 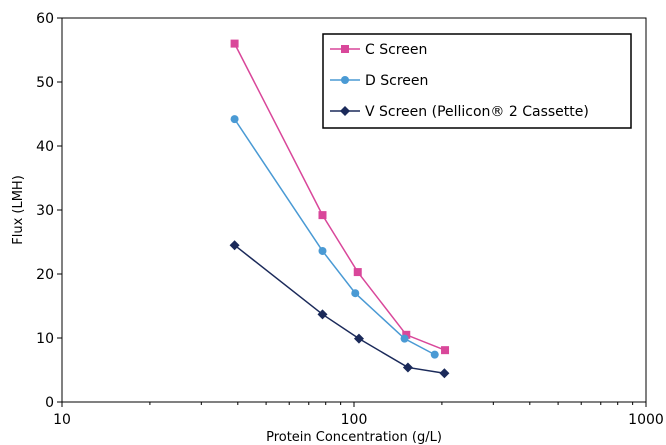 I want to click on x-axis-ticks: 10 100 1000, so click(x=358, y=415).